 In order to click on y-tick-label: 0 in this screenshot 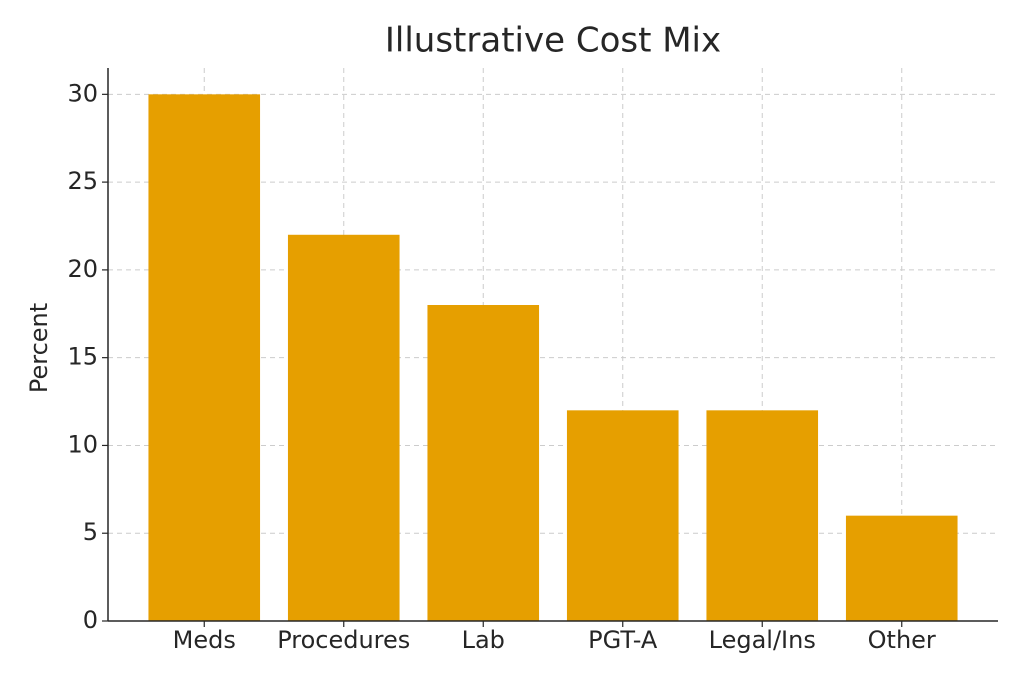, I will do `click(90, 620)`.